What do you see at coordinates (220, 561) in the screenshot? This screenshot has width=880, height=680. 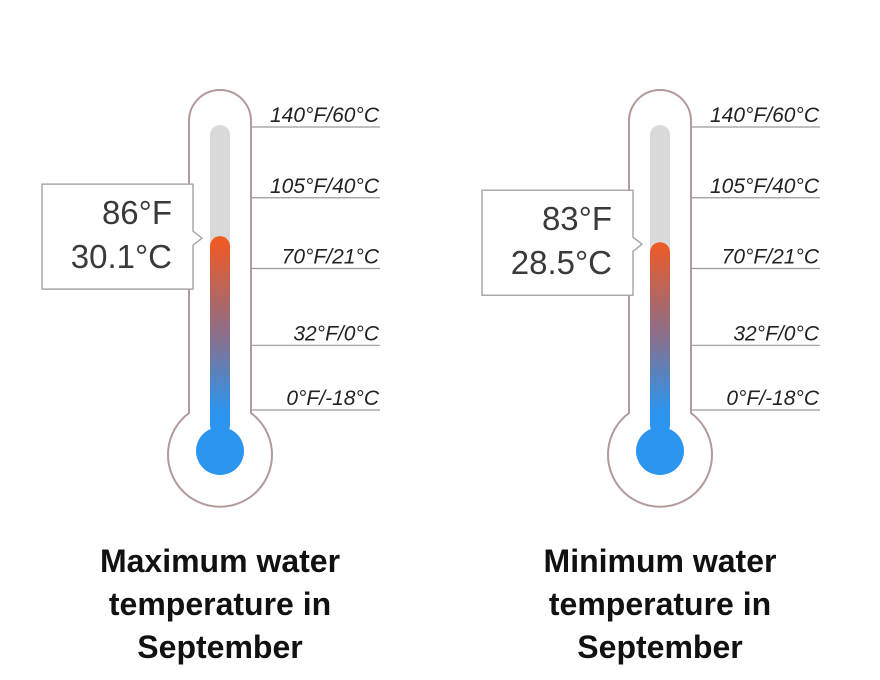 I see `title-line: Maximum water` at bounding box center [220, 561].